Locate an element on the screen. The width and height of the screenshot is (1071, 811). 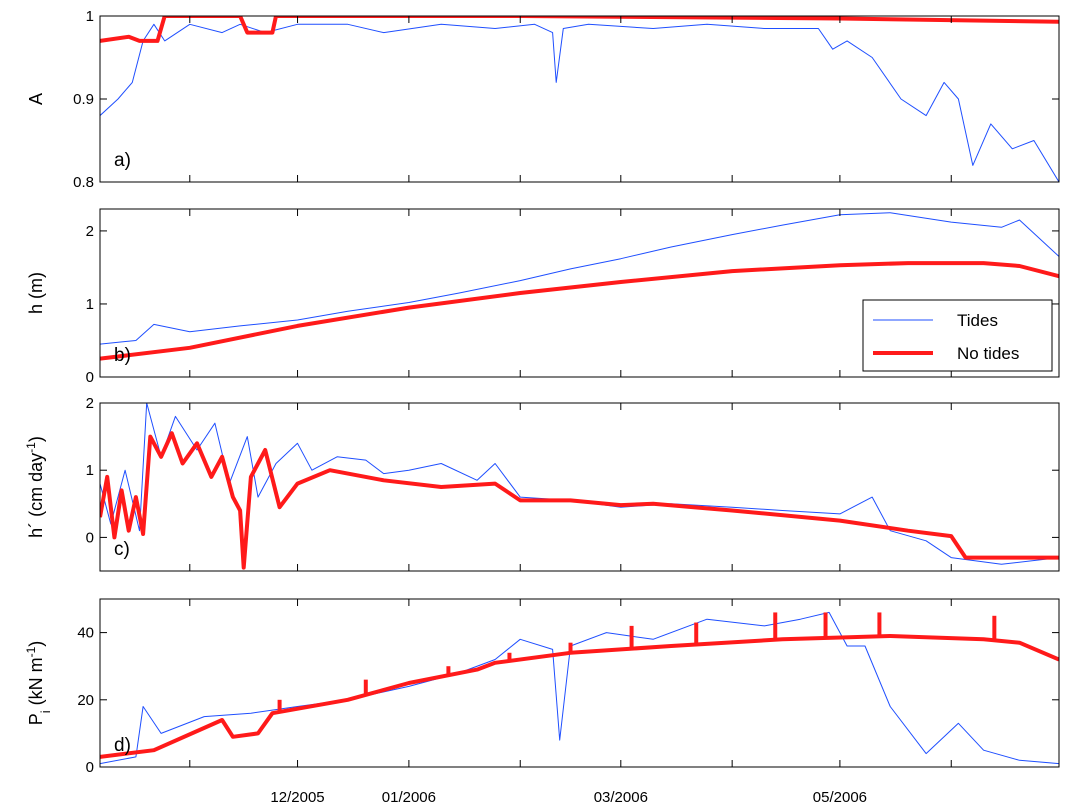
x-tick-label: 05/2006 is located at coordinates (840, 797).